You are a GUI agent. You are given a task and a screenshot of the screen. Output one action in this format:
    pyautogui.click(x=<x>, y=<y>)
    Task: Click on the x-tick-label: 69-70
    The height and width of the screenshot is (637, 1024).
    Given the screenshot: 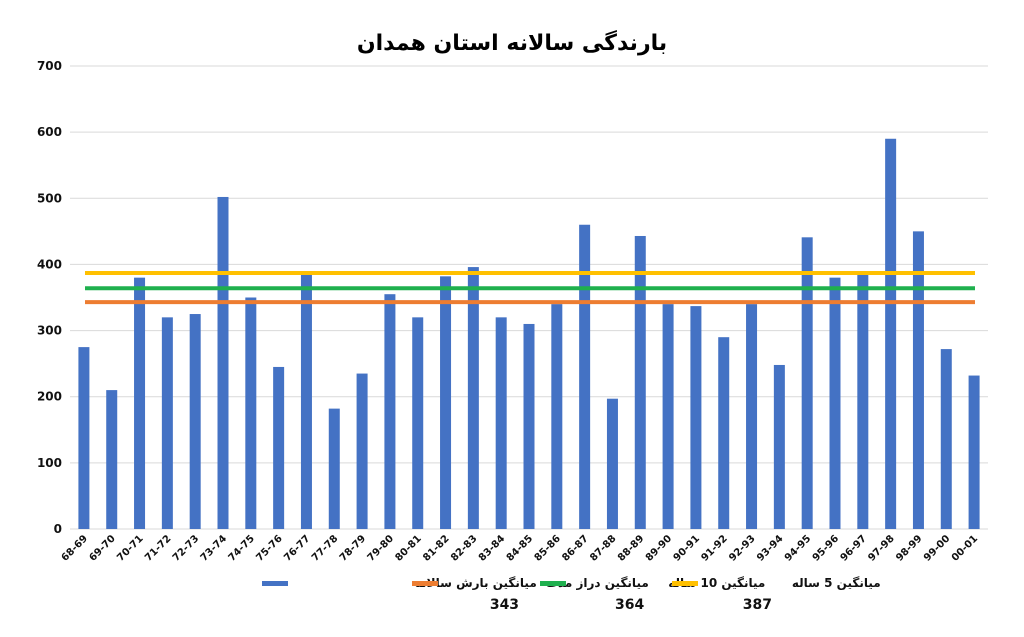 What is the action you would take?
    pyautogui.click(x=102, y=548)
    